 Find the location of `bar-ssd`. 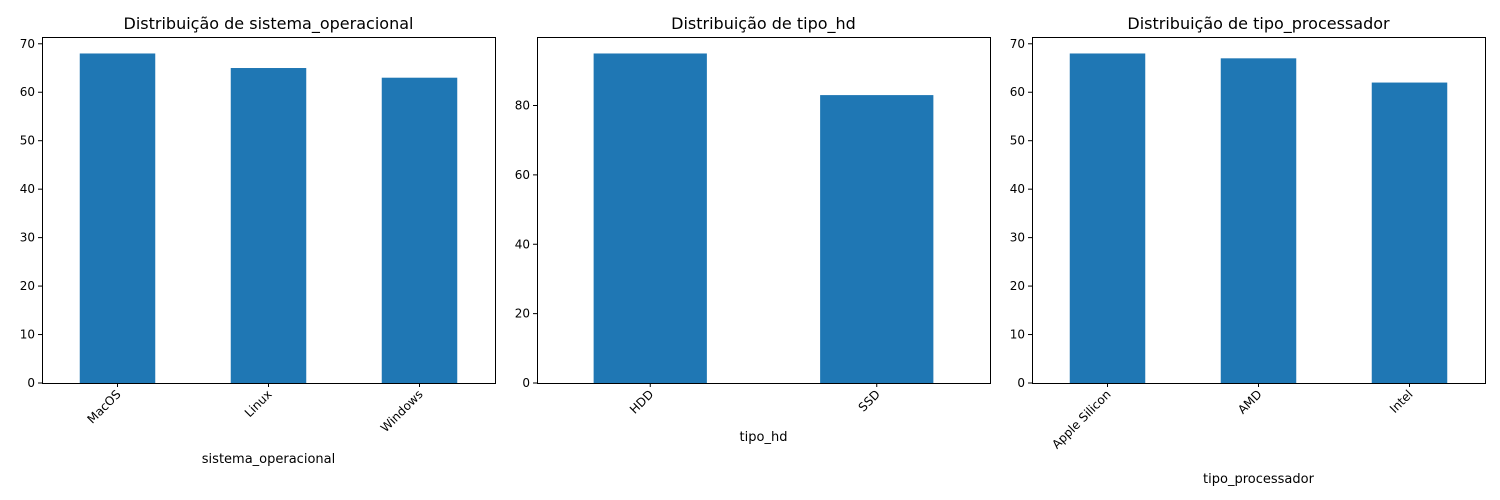

bar-ssd is located at coordinates (877, 239).